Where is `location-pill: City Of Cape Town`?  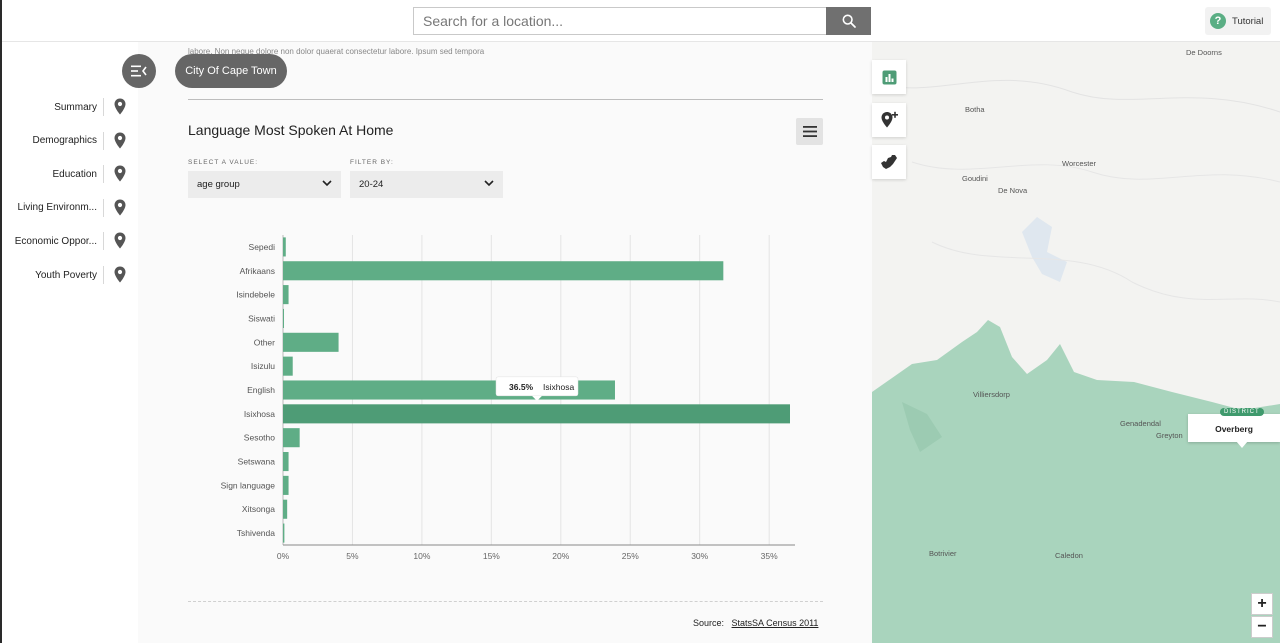
location-pill: City Of Cape Town is located at coordinates (231, 71).